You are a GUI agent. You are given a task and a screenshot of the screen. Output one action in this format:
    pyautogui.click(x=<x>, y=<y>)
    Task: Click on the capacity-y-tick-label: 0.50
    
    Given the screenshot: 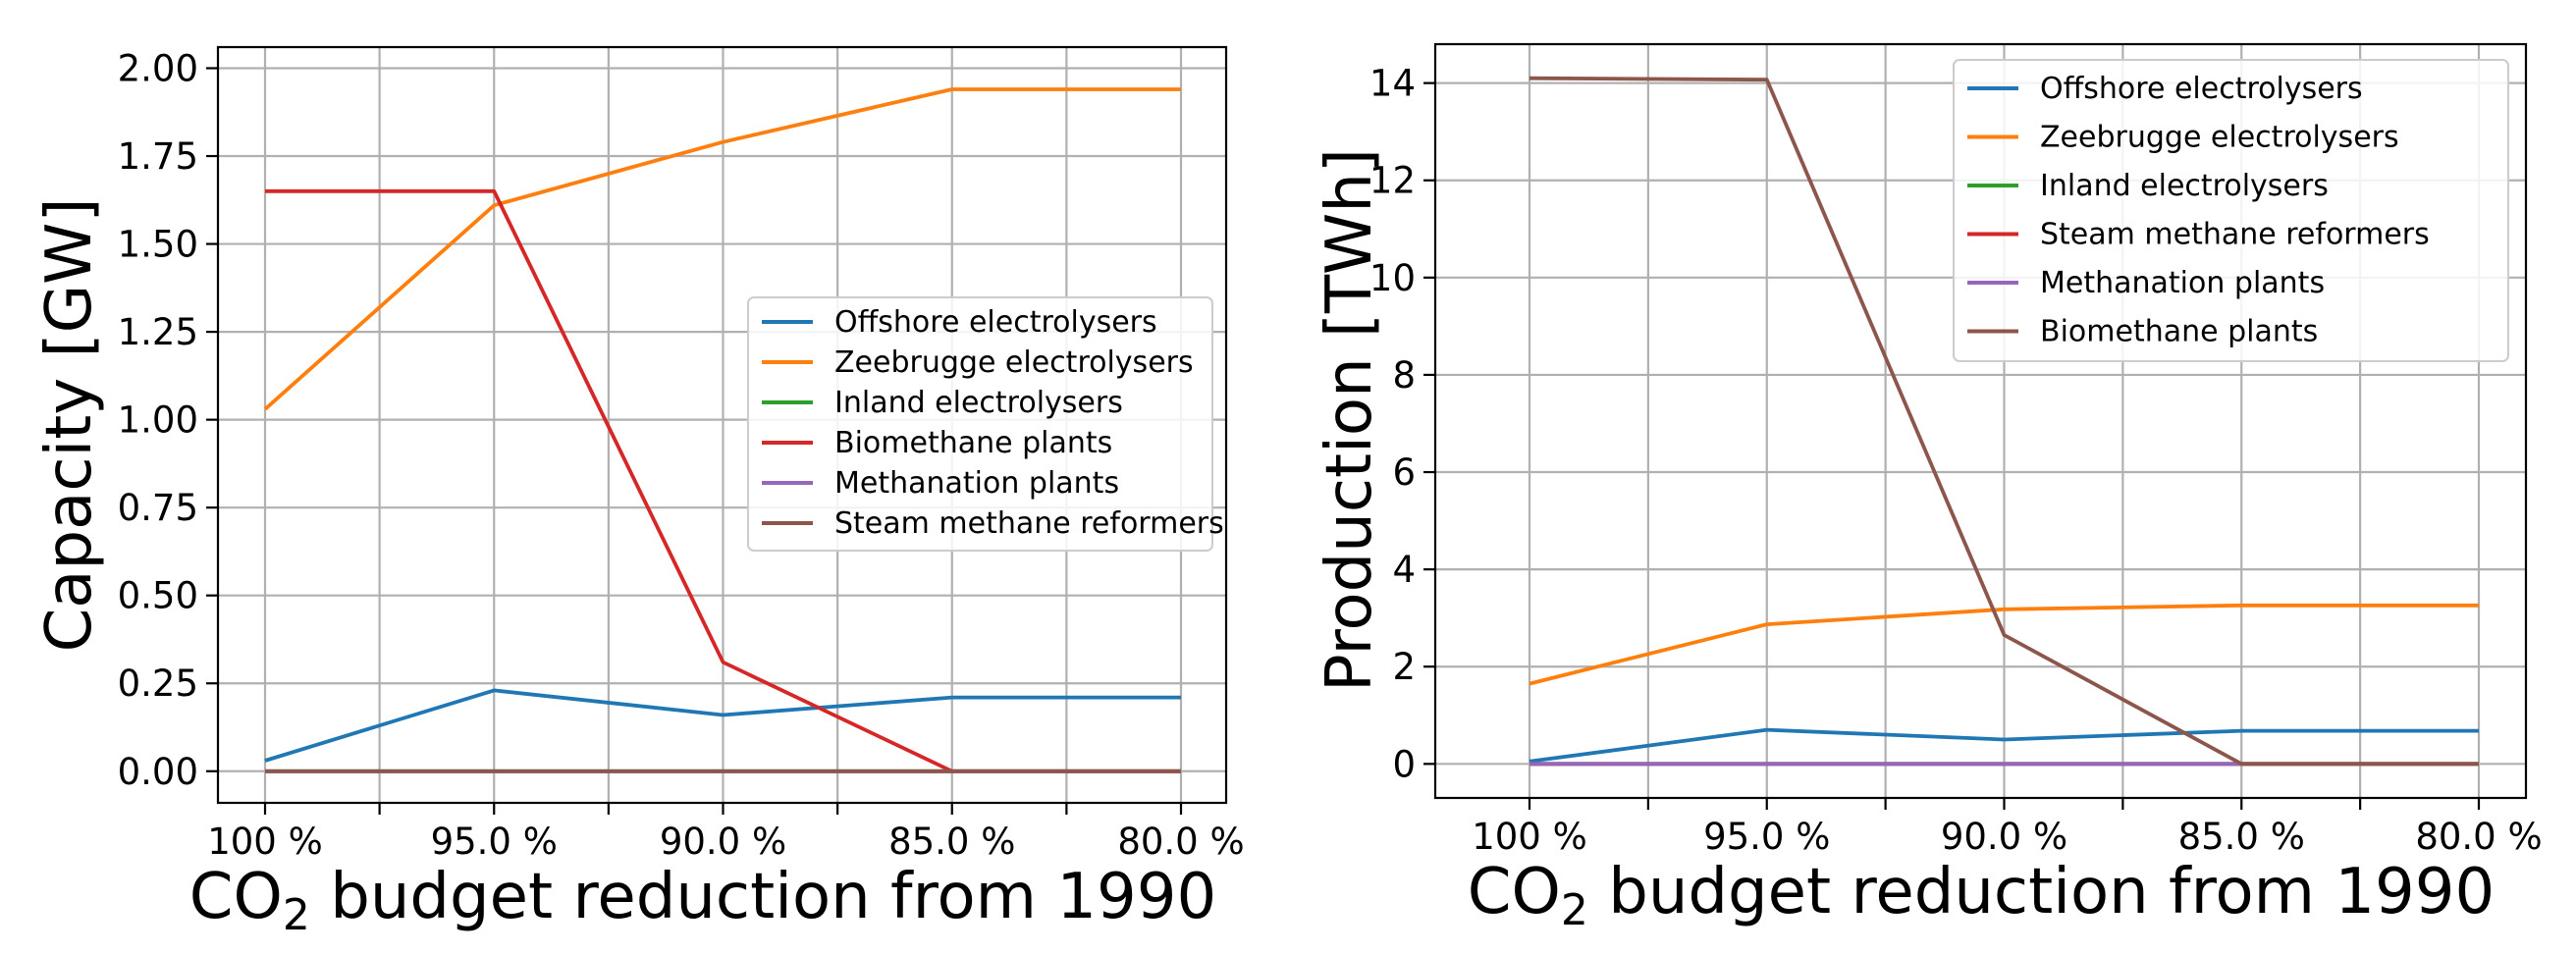 What is the action you would take?
    pyautogui.click(x=158, y=596)
    